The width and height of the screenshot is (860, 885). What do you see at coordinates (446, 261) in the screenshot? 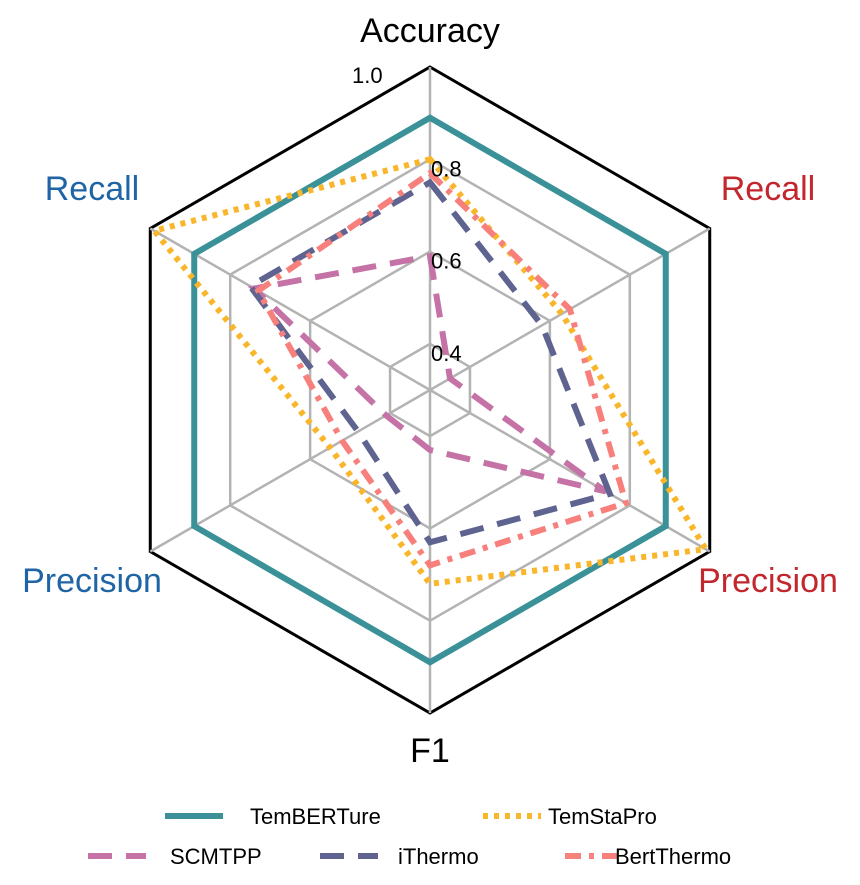
I see `tick-label: 0.6` at bounding box center [446, 261].